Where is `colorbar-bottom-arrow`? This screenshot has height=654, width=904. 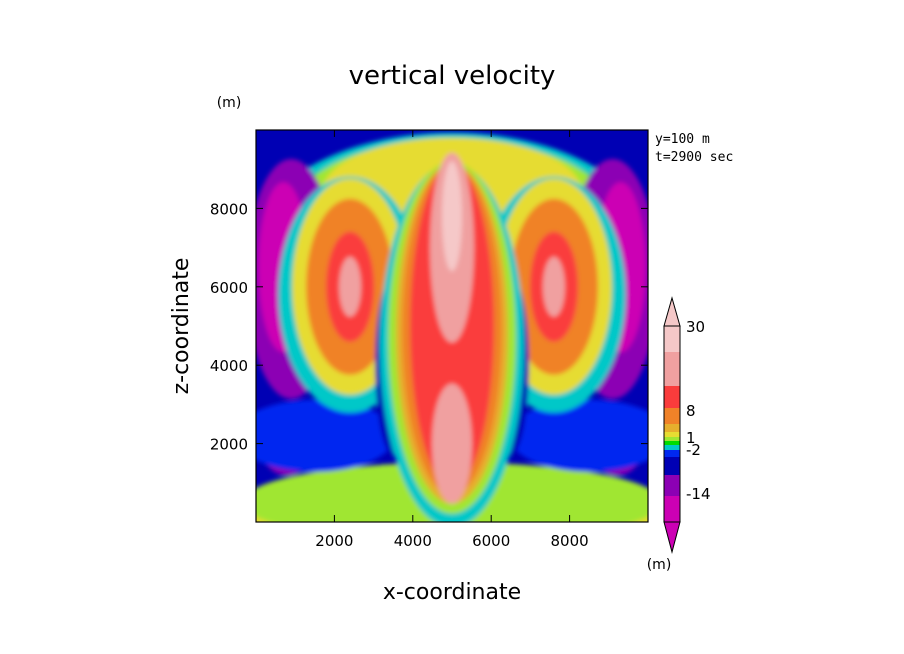
colorbar-bottom-arrow is located at coordinates (672, 537).